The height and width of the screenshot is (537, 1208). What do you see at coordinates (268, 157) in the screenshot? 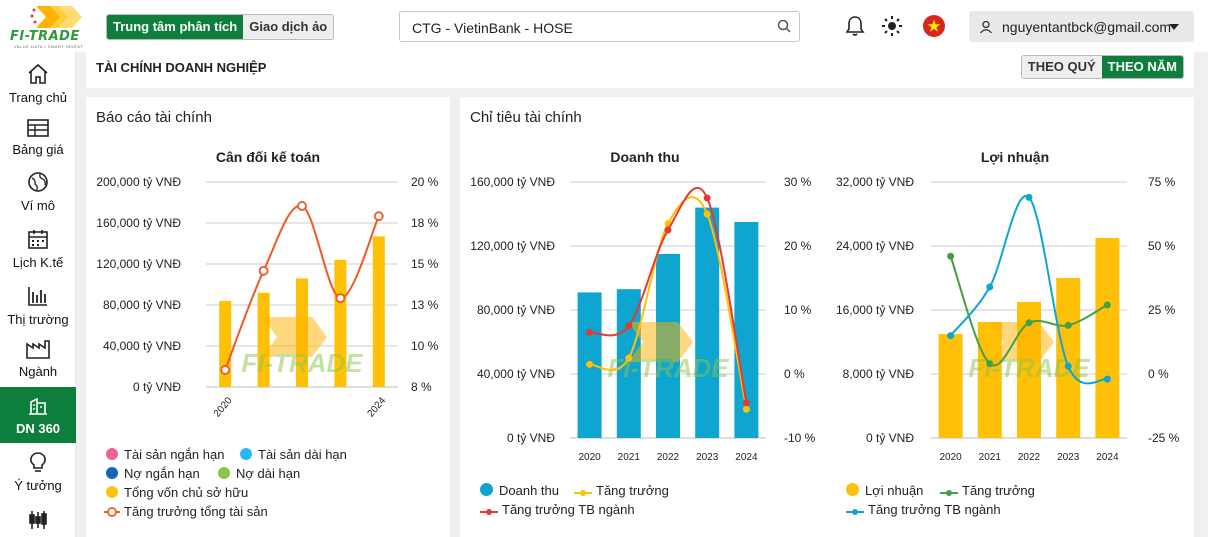
I see `chart-title: Cân đối kế toán` at bounding box center [268, 157].